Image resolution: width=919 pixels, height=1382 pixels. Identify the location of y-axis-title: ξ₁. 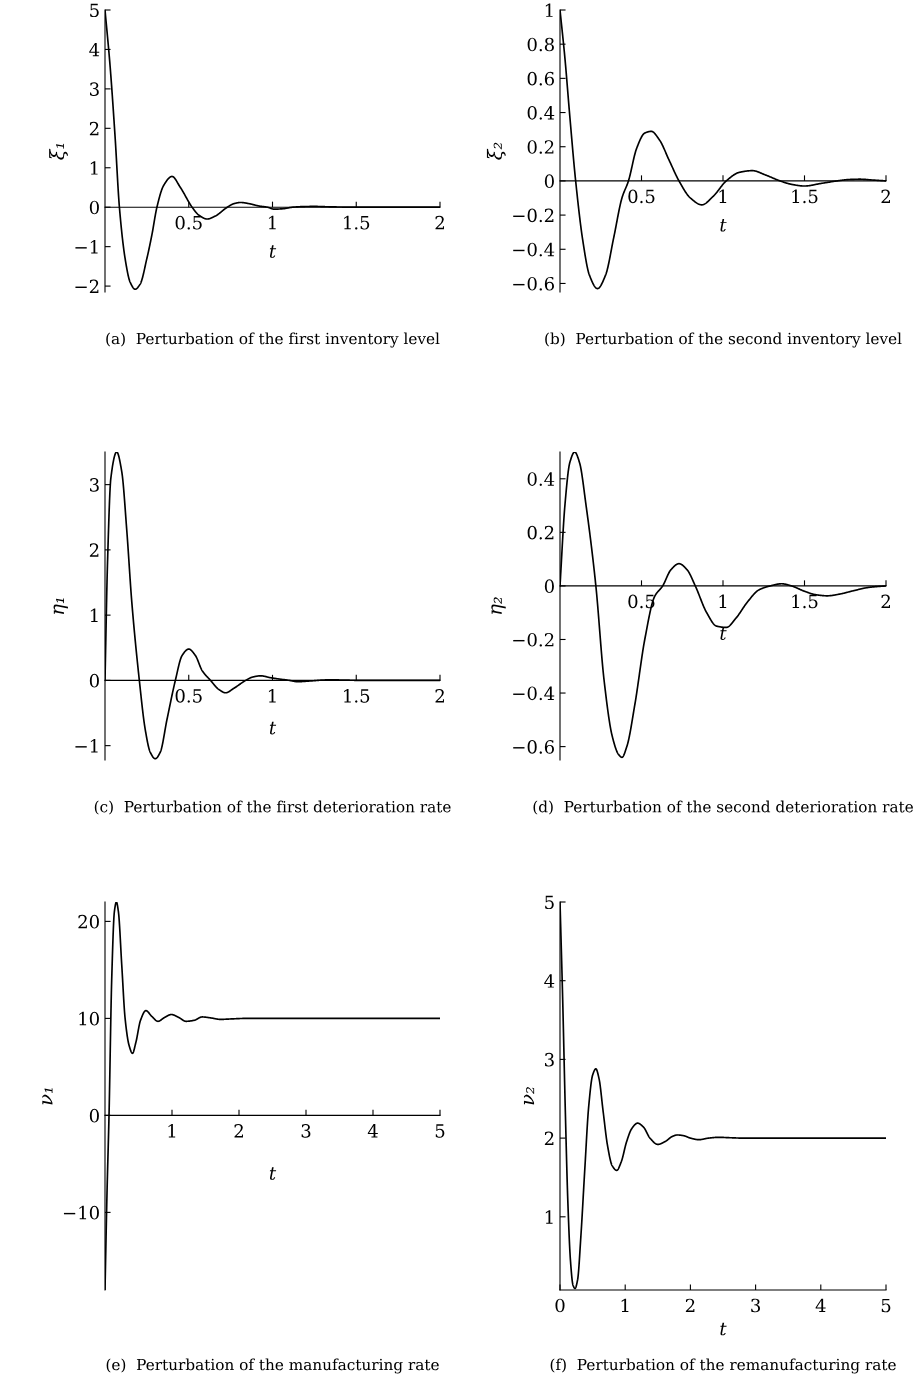
(58, 151).